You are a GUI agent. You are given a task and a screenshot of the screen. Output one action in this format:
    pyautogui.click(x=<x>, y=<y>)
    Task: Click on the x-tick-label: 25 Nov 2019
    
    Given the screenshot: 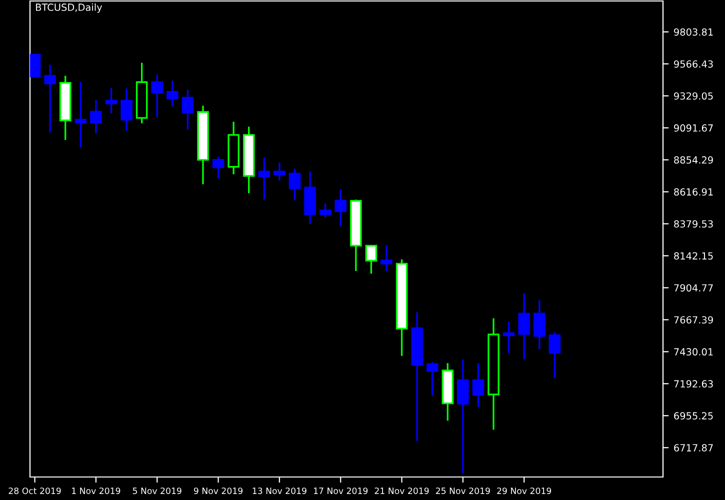 What is the action you would take?
    pyautogui.click(x=463, y=491)
    